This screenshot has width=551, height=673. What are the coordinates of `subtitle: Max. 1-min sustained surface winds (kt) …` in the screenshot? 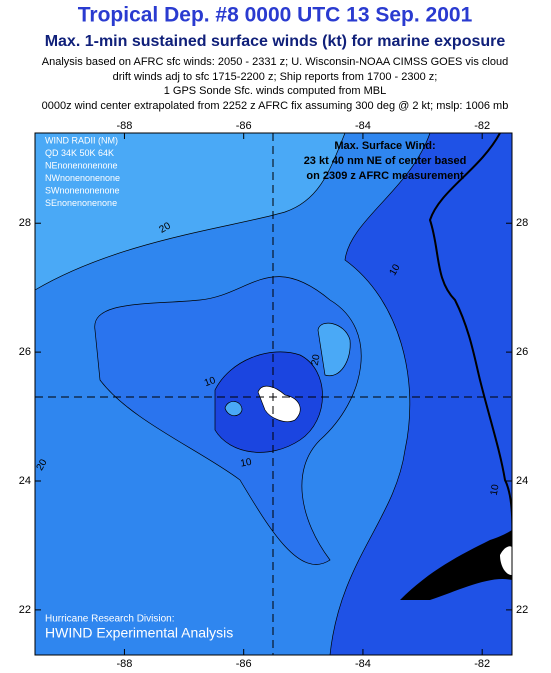 It's located at (275, 41).